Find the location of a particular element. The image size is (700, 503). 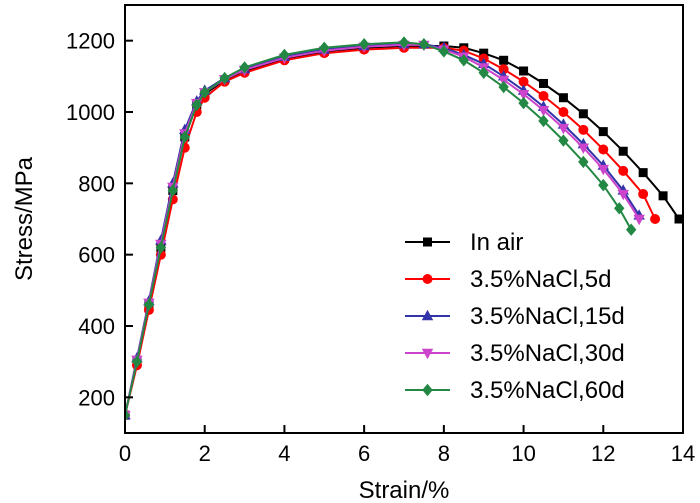

legend-label: 3.5%NaCl,30d is located at coordinates (547, 353).